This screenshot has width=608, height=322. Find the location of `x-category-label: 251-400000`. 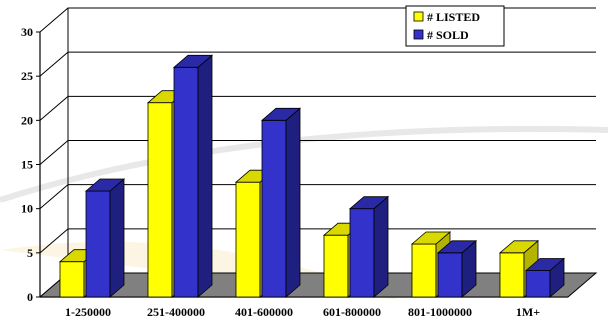

x-category-label: 251-400000 is located at coordinates (176, 312).